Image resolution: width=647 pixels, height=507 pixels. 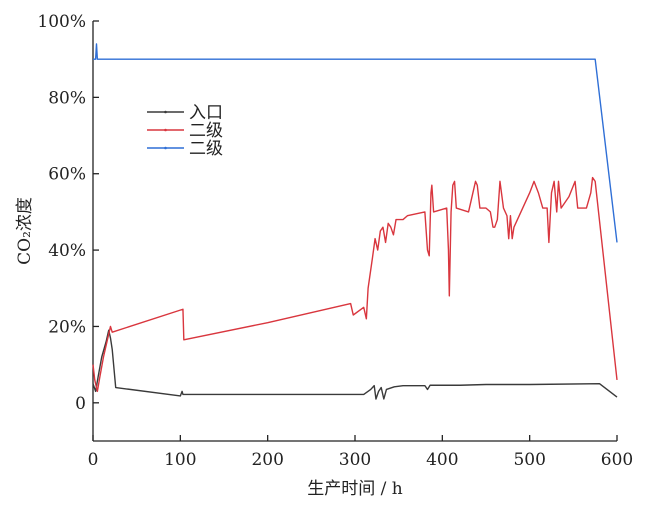 I want to click on y-tick-label: 20%, so click(x=67, y=327).